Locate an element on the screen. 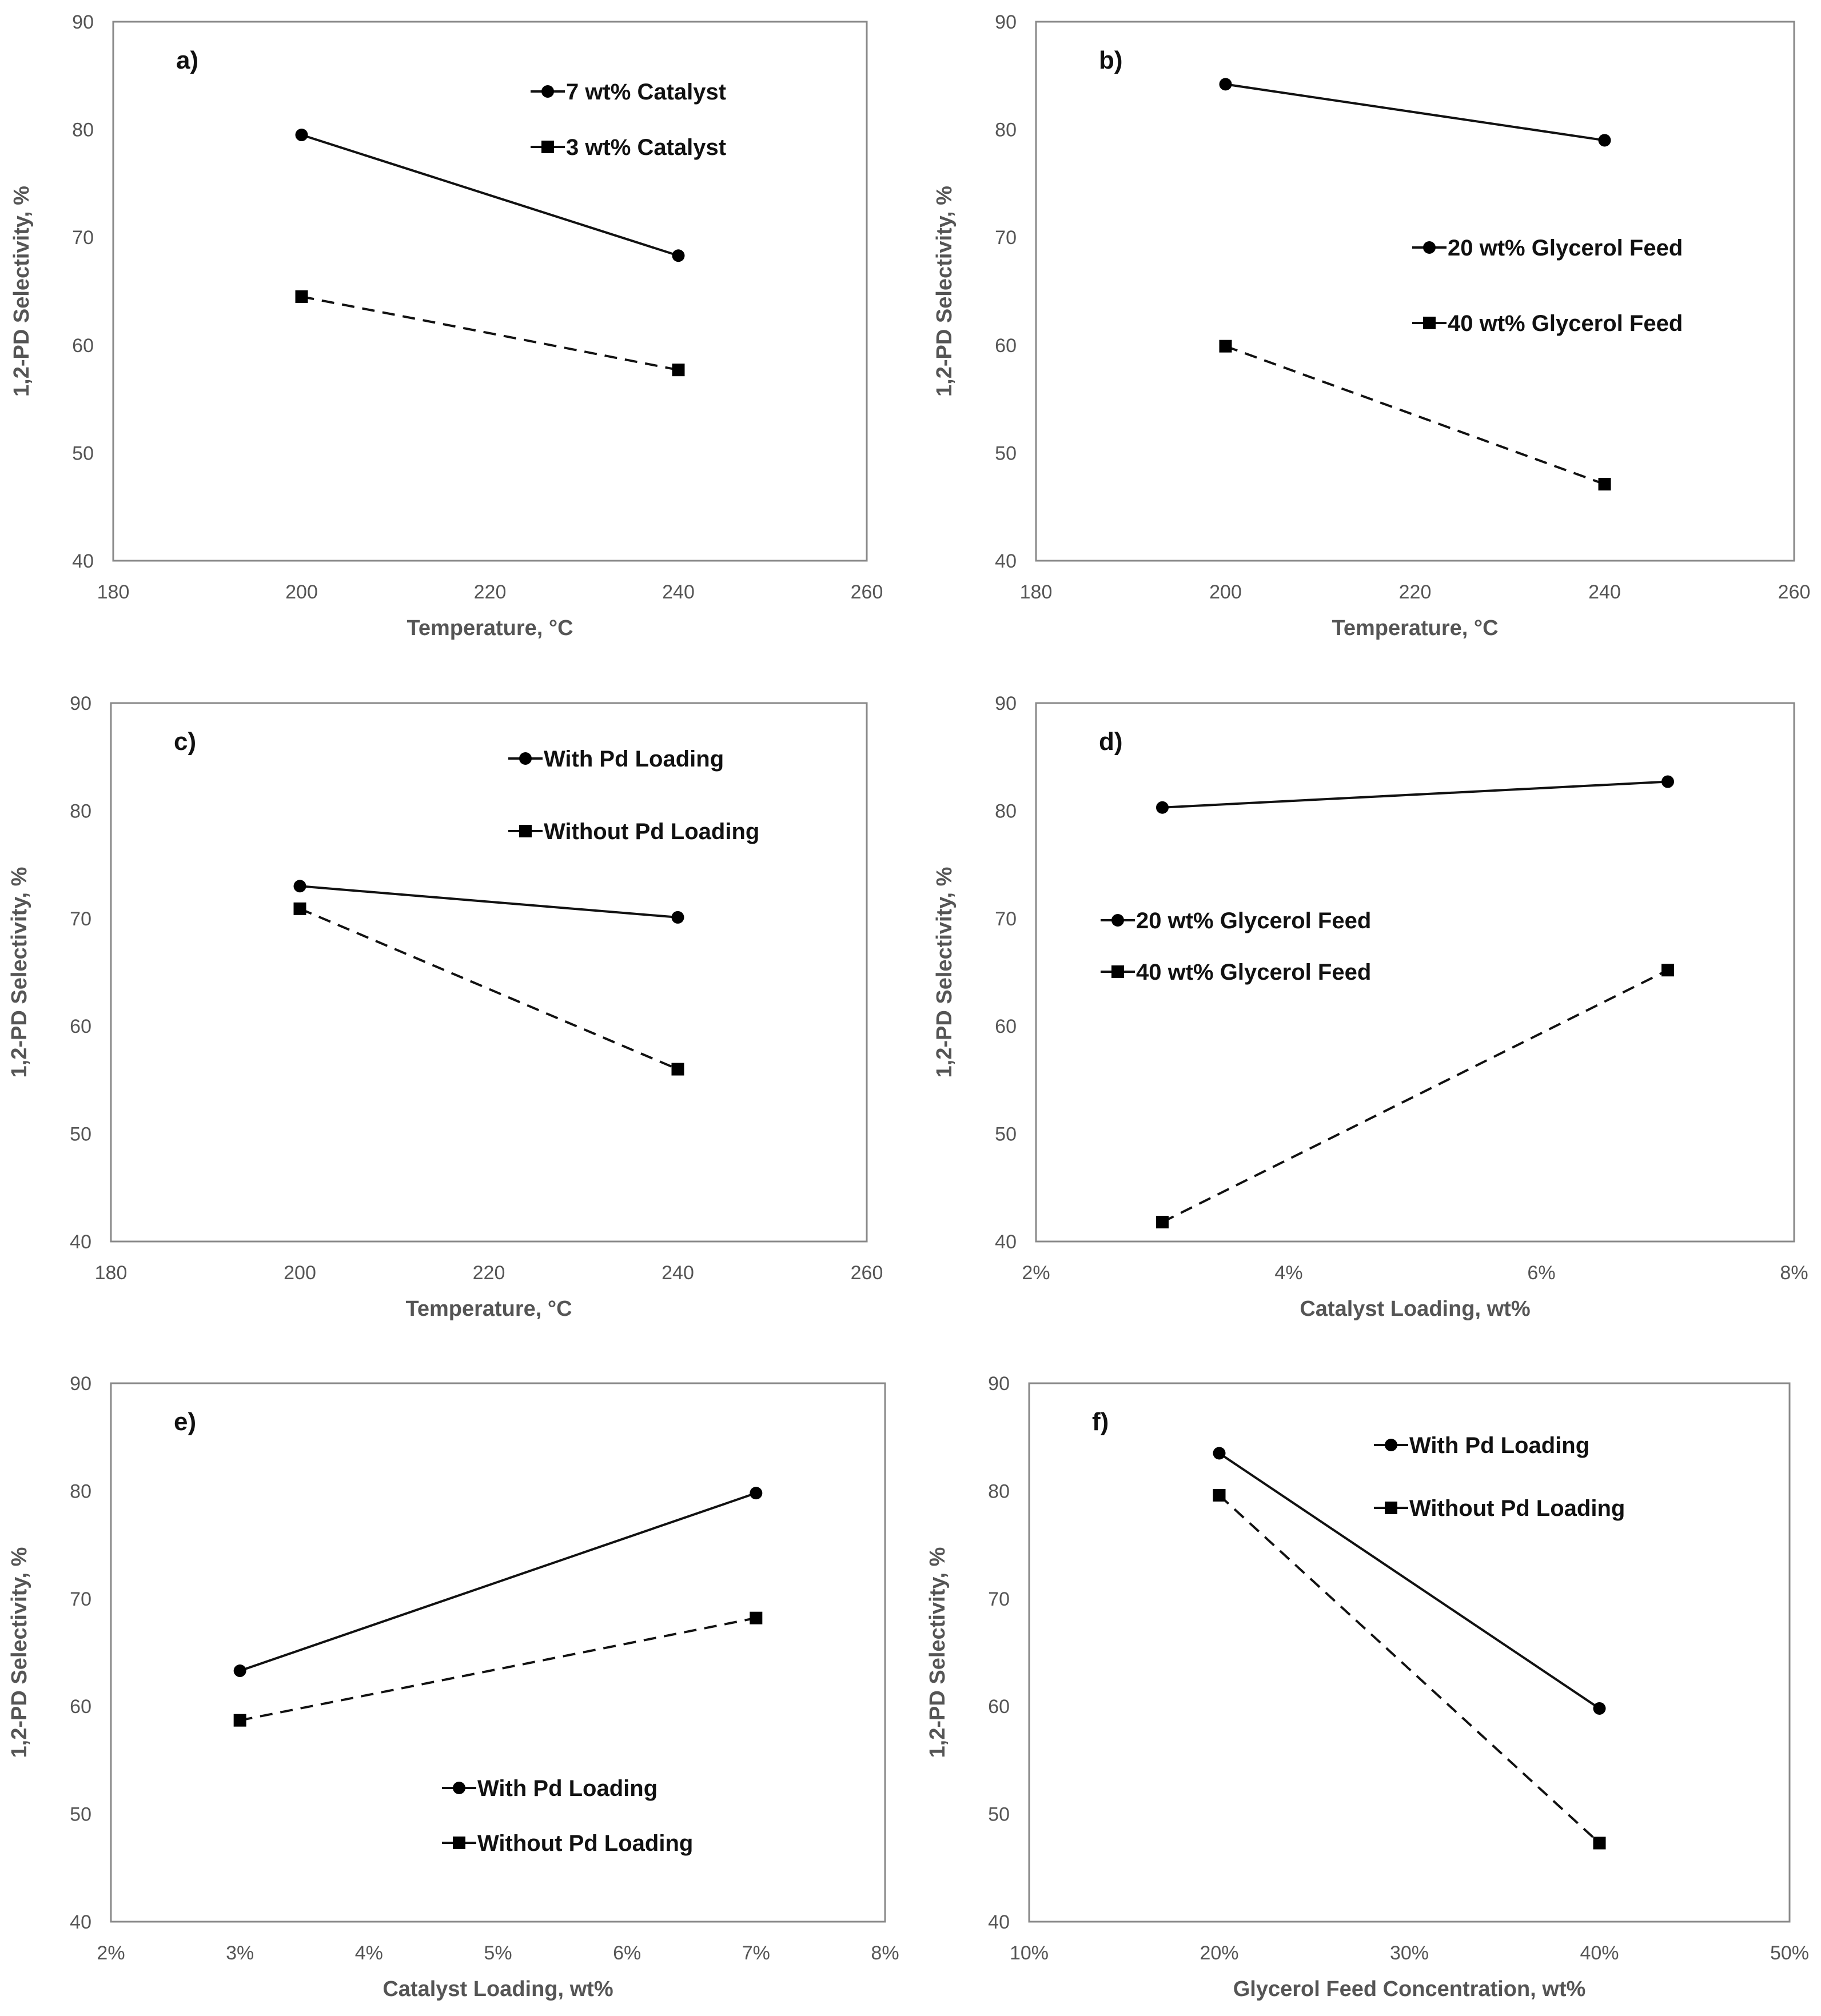 This screenshot has height=2016, width=1821. panel-label: b) is located at coordinates (1111, 60).